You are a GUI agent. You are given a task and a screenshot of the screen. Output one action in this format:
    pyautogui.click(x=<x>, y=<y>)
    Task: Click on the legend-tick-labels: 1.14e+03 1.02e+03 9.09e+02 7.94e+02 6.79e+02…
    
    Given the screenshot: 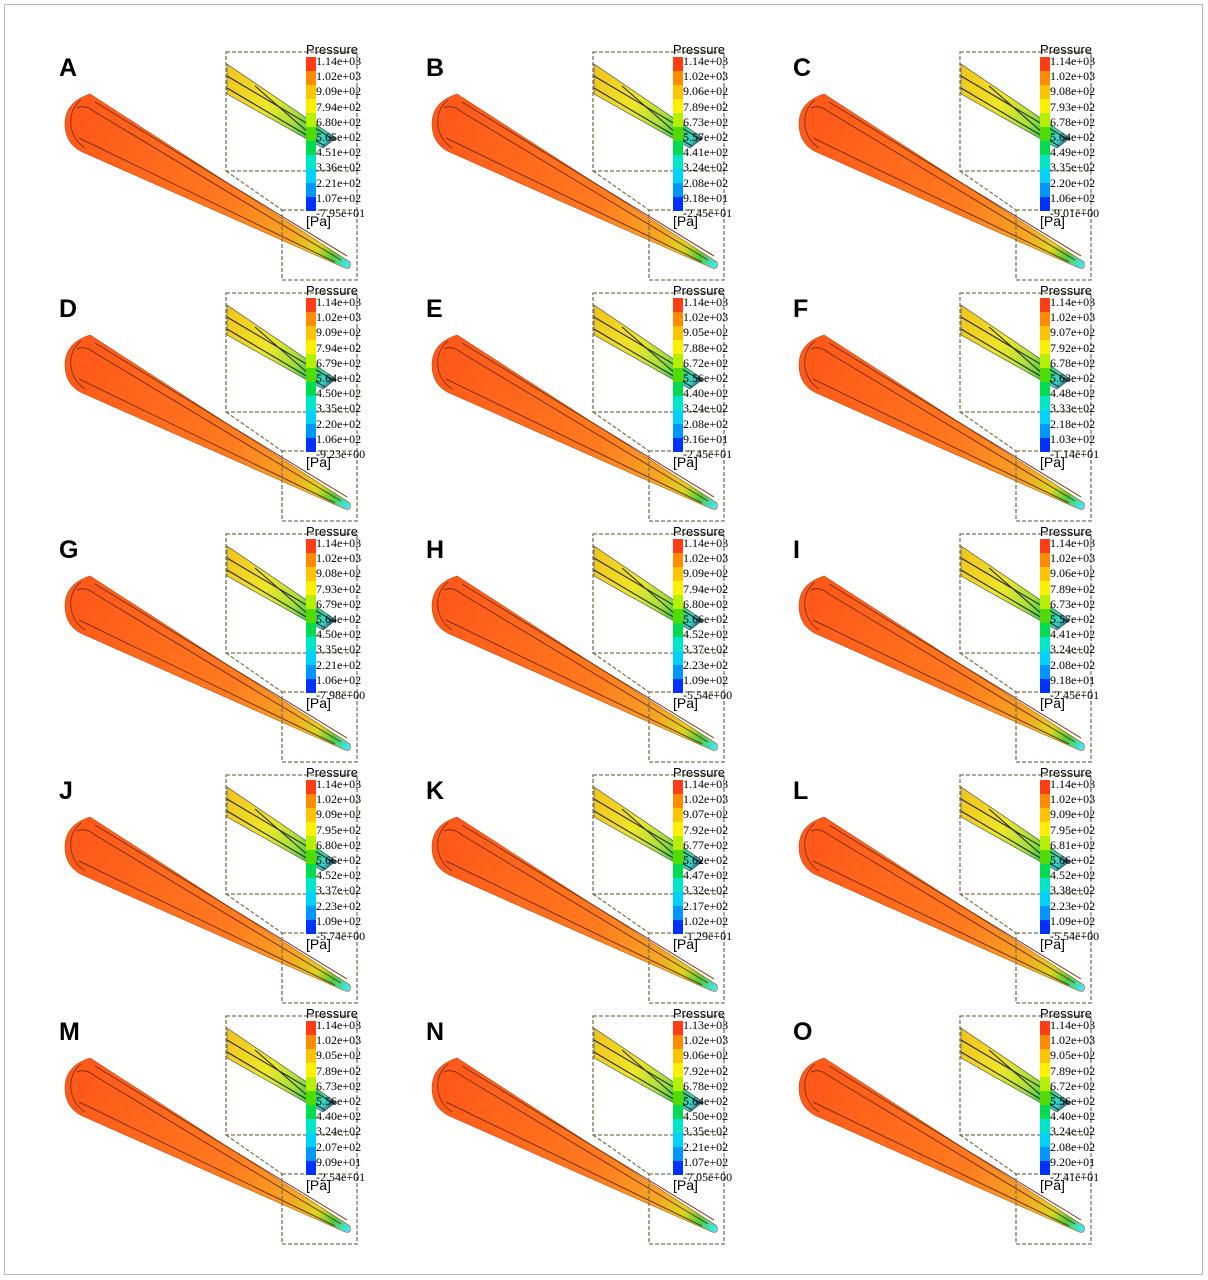 What is the action you would take?
    pyautogui.click(x=340, y=378)
    